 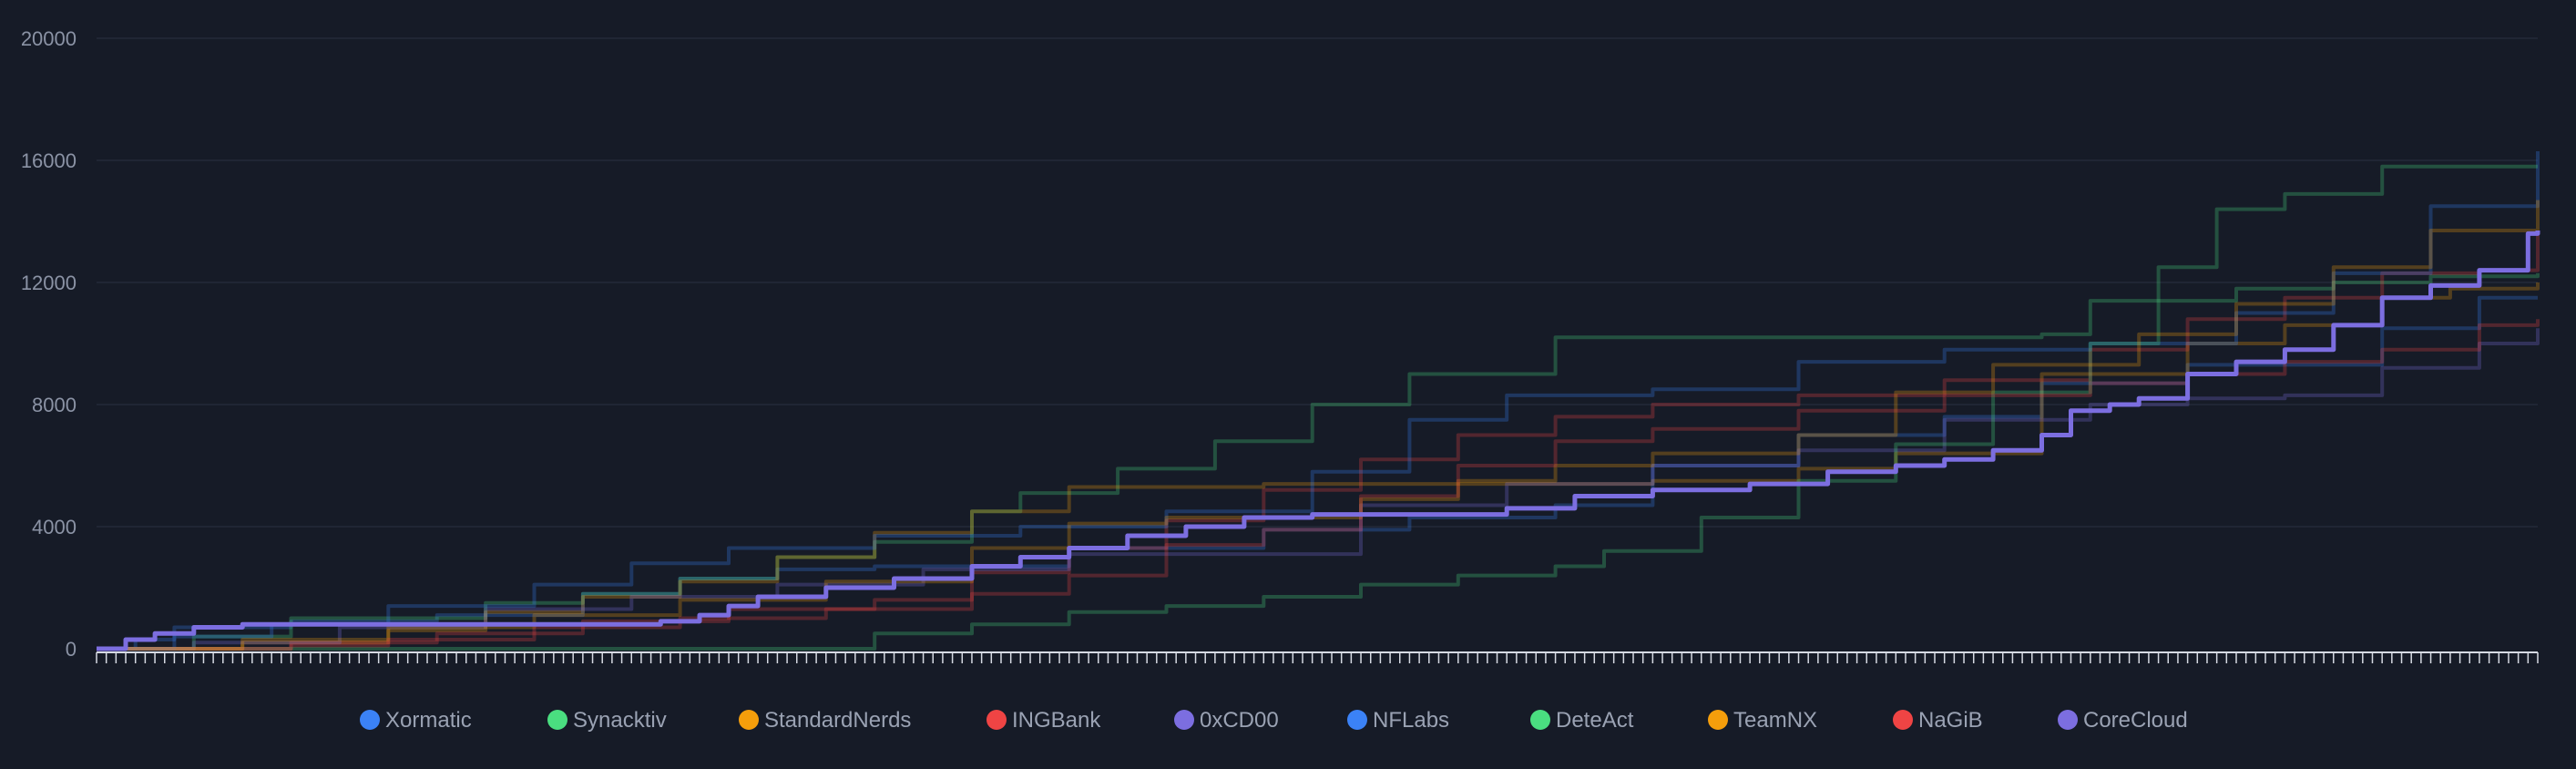 I want to click on legend-item-corecloud: CoreCloud, so click(x=2123, y=720).